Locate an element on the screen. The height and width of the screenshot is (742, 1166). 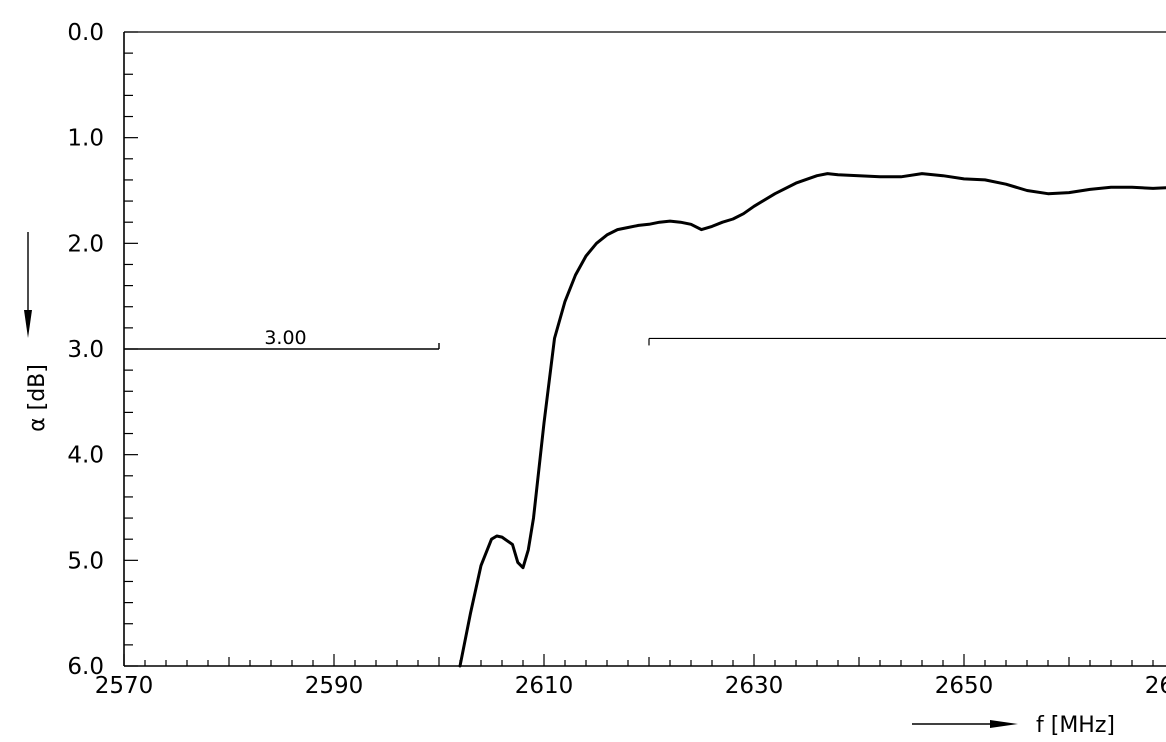
y-tick-label: 5.0 is located at coordinates (85, 561).